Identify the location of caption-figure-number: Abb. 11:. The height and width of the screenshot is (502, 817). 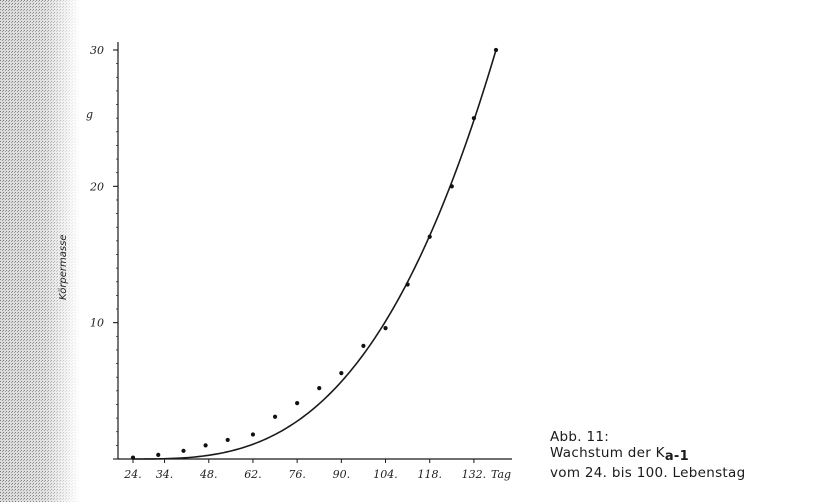
(580, 437).